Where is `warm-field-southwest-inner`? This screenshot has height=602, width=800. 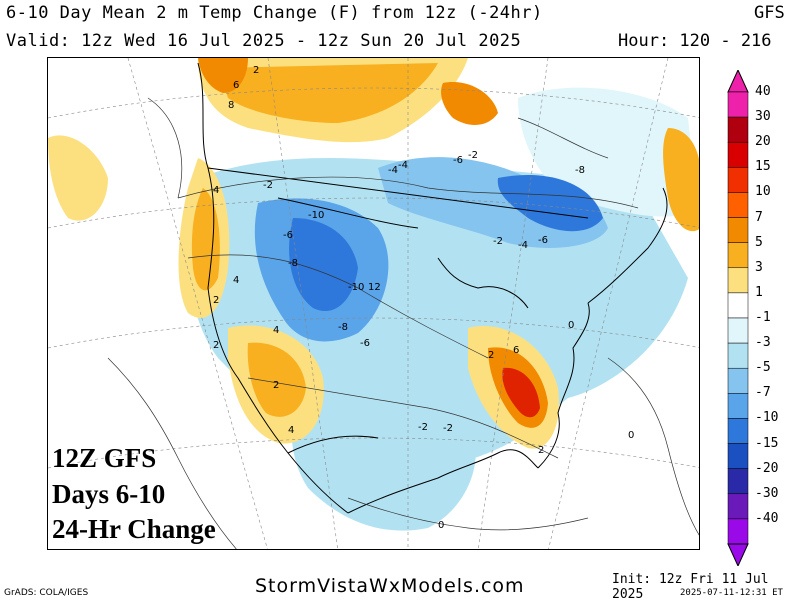 warm-field-southwest-inner is located at coordinates (276, 379).